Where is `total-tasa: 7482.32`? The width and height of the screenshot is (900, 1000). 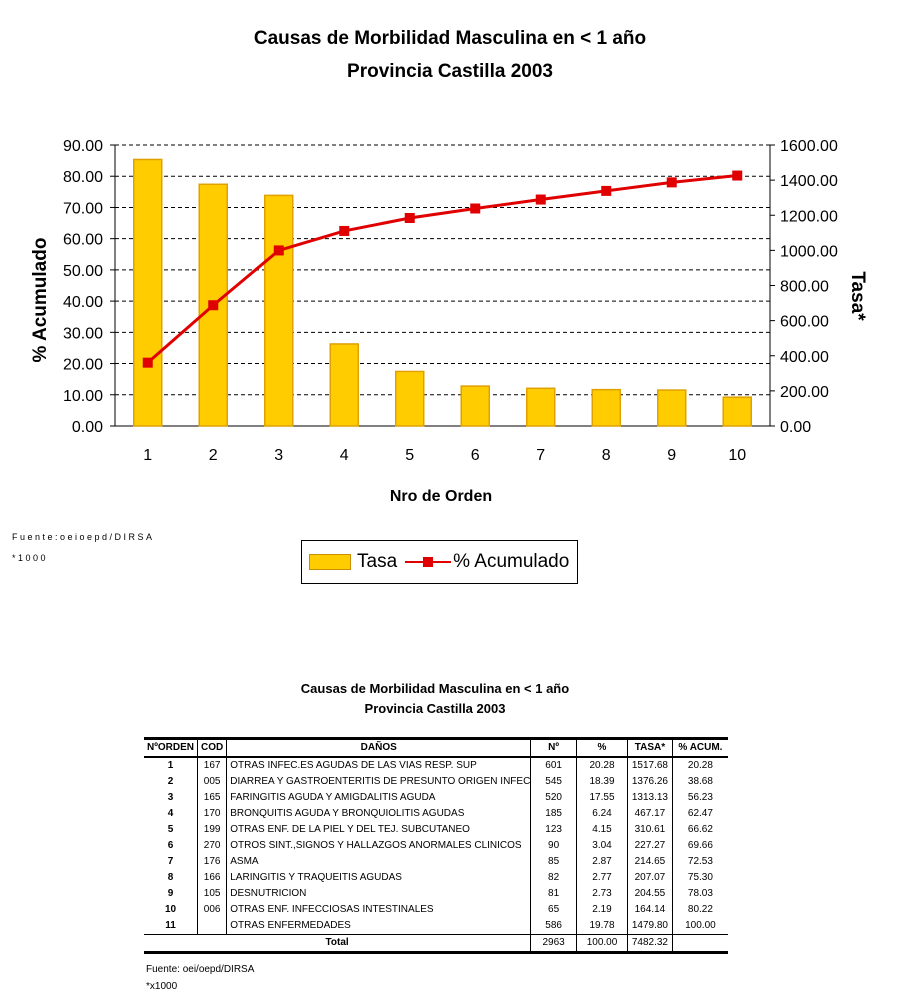 total-tasa: 7482.32 is located at coordinates (650, 944).